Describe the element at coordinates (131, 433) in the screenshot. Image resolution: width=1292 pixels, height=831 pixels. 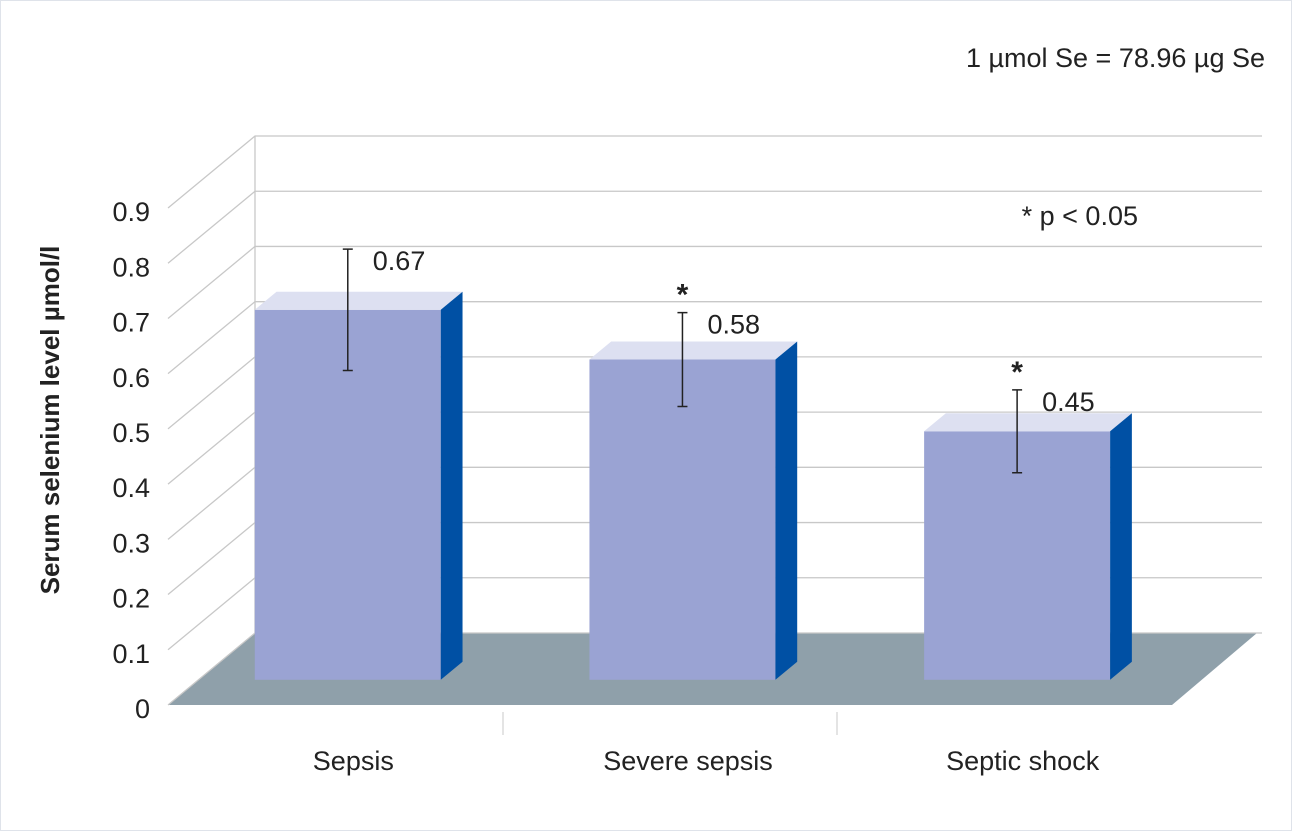
I see `y-tick-label: 0.5` at that location.